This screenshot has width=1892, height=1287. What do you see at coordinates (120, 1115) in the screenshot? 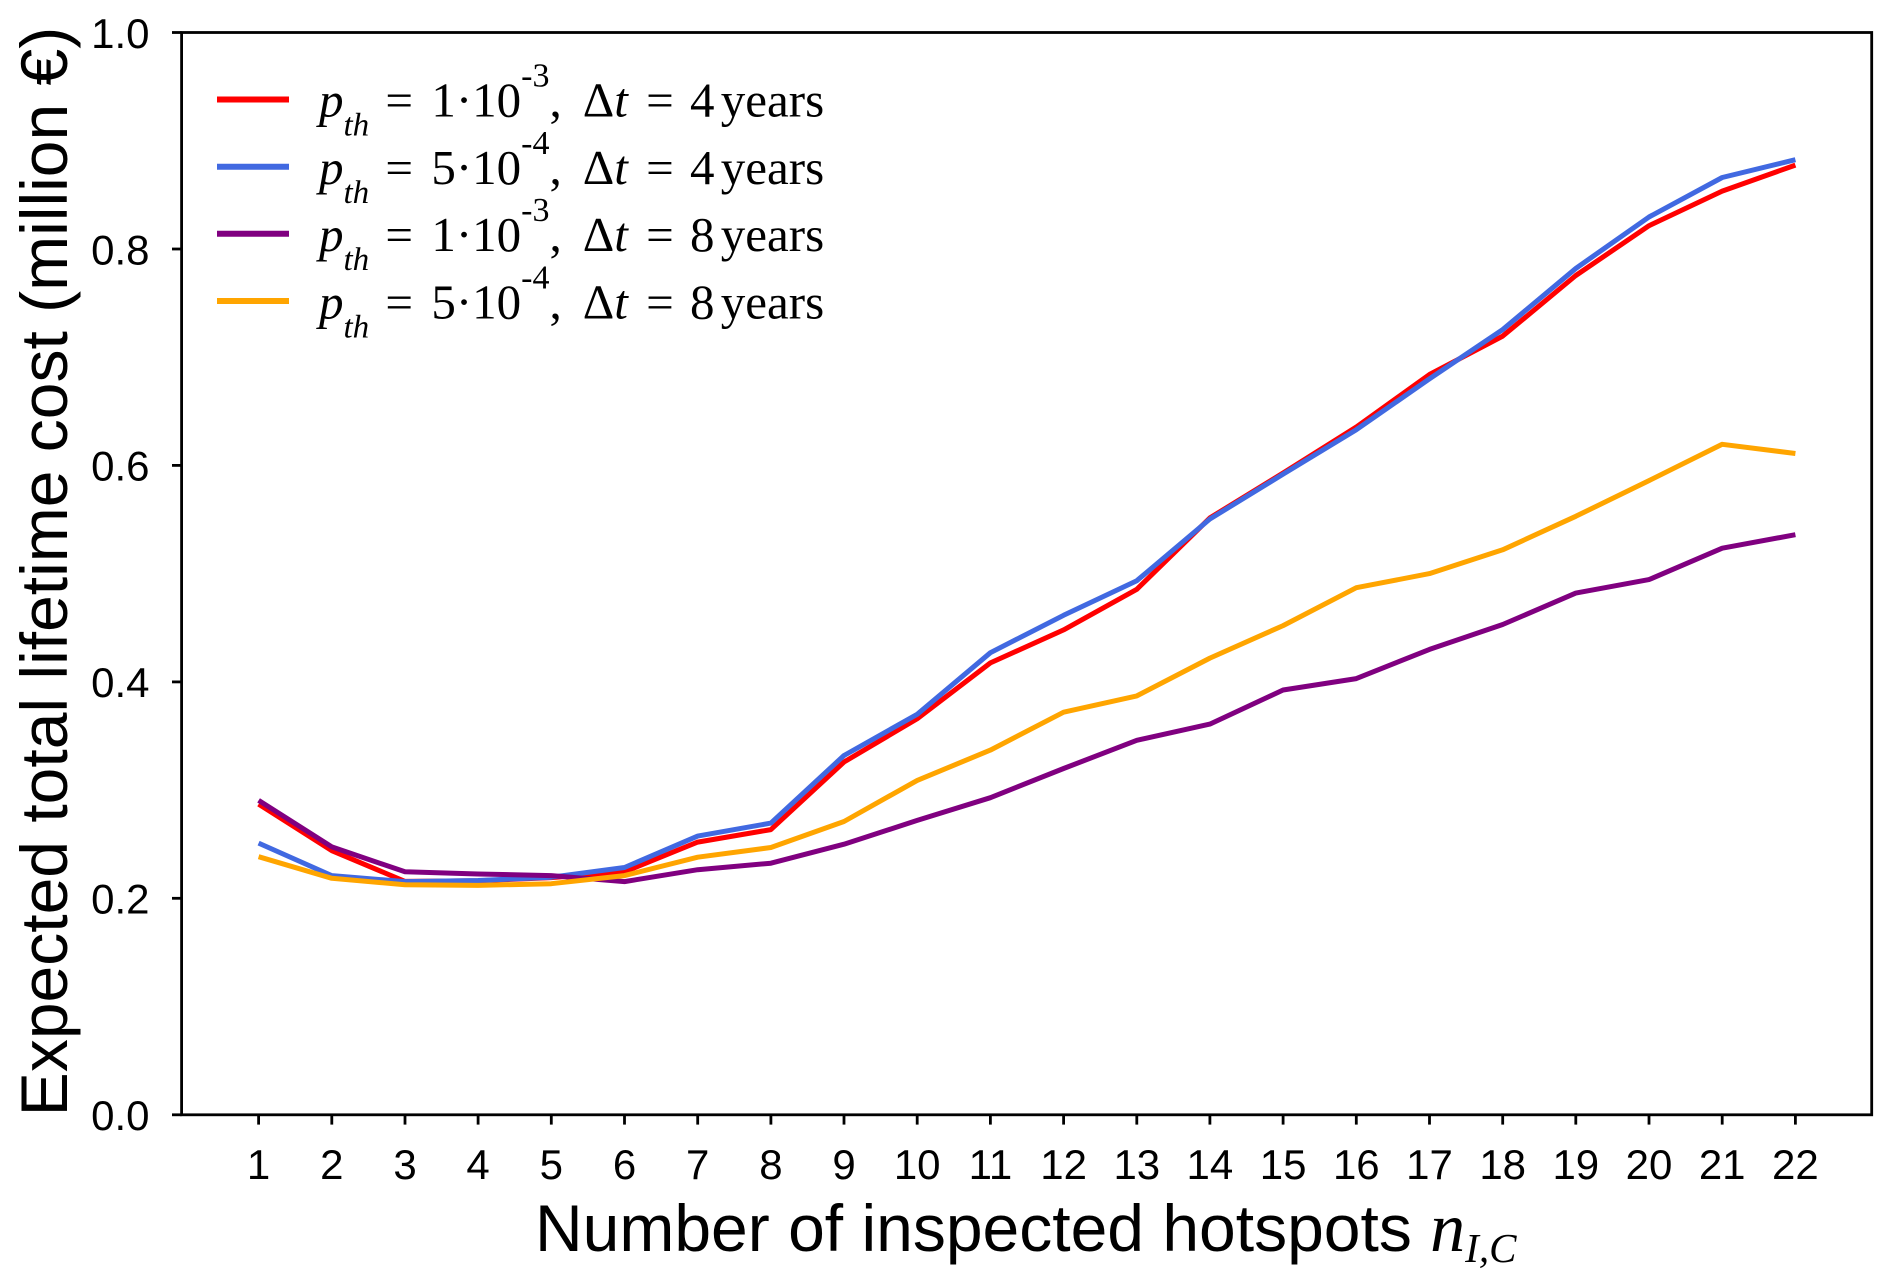
I see `svg-text: 0.0` at bounding box center [120, 1115].